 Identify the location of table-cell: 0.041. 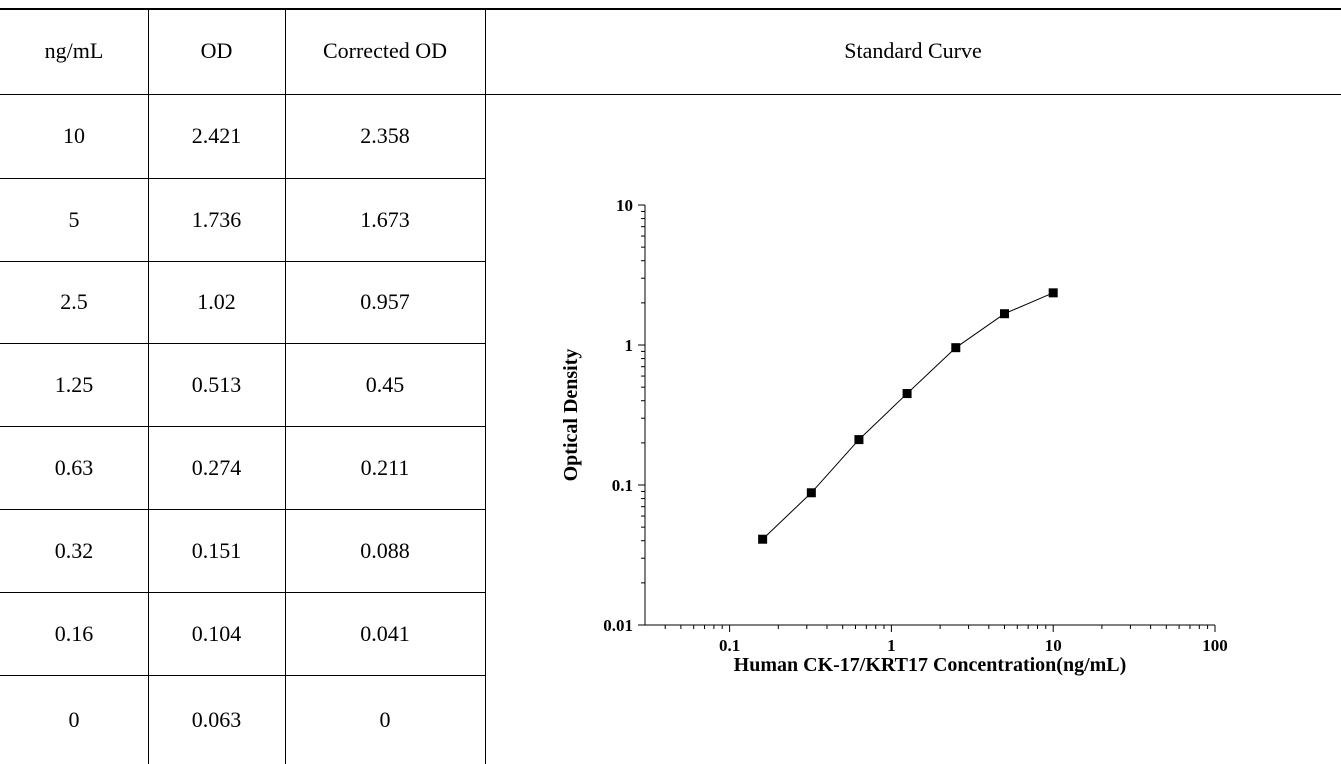
(385, 633).